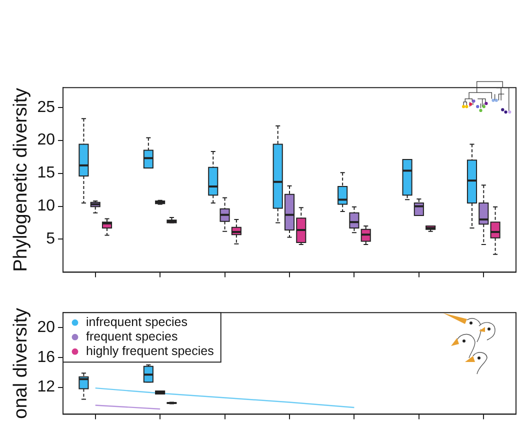 Image resolution: width=531 pixels, height=442 pixels. I want to click on y-tick-label: 10, so click(46, 206).